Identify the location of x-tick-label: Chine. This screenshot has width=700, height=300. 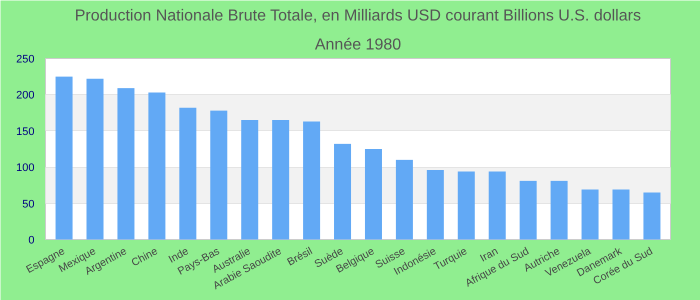
(145, 257).